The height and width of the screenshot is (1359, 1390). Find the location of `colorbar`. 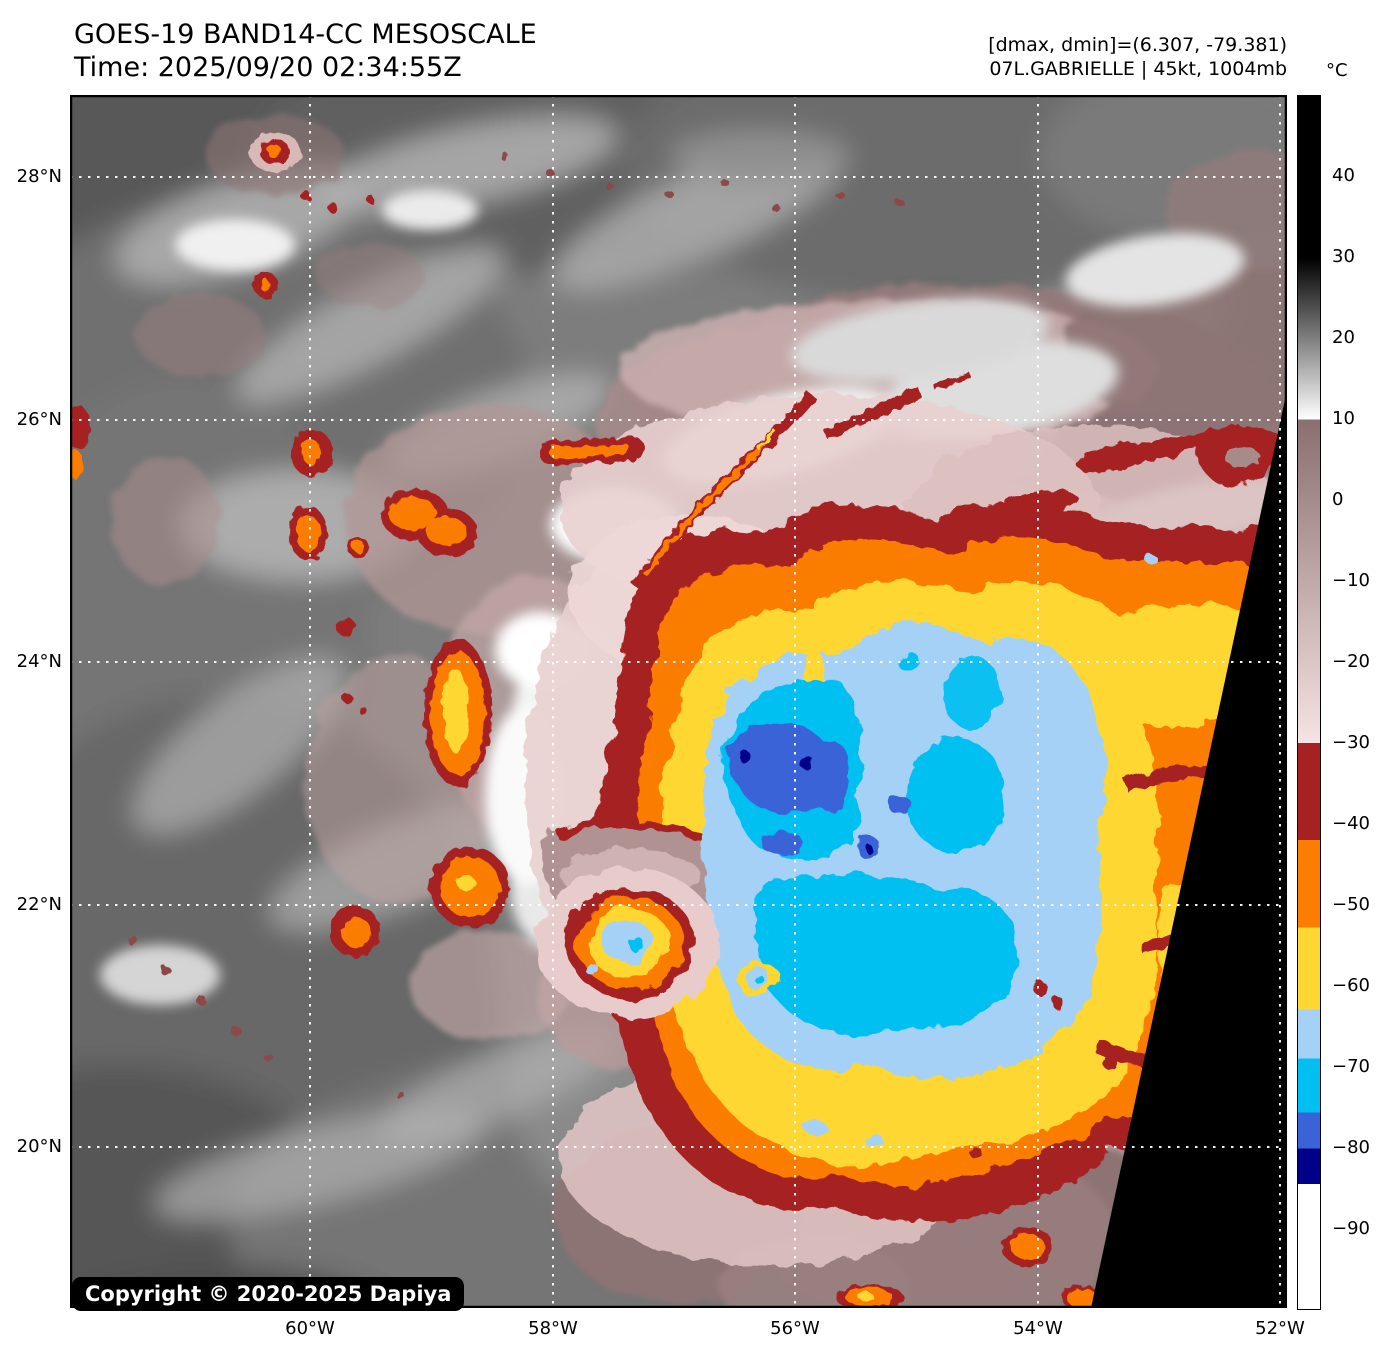

colorbar is located at coordinates (1309, 702).